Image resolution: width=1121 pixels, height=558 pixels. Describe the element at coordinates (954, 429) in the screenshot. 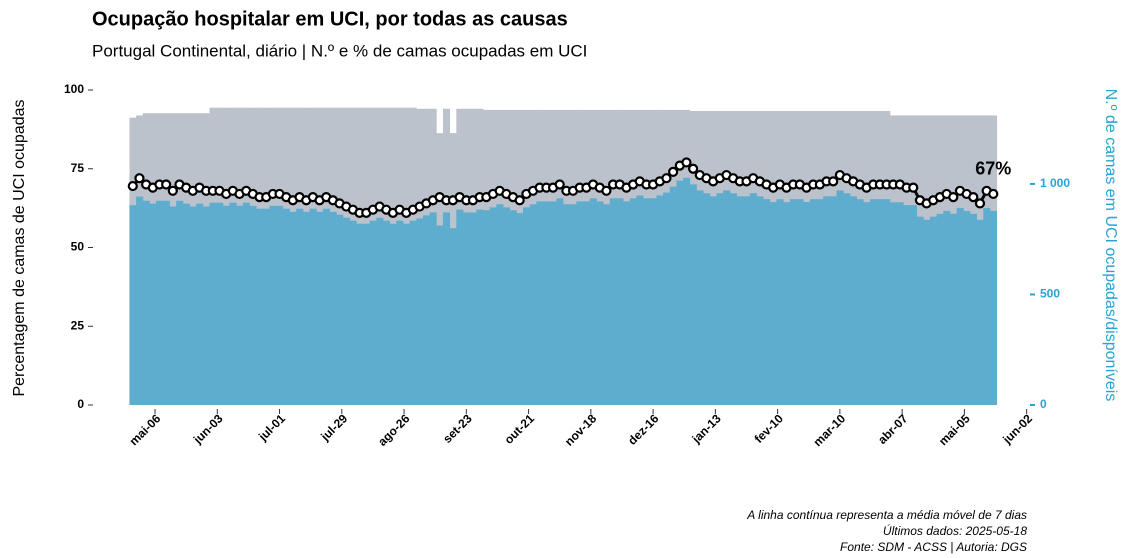

I see `x-tick-label: mai-05` at that location.